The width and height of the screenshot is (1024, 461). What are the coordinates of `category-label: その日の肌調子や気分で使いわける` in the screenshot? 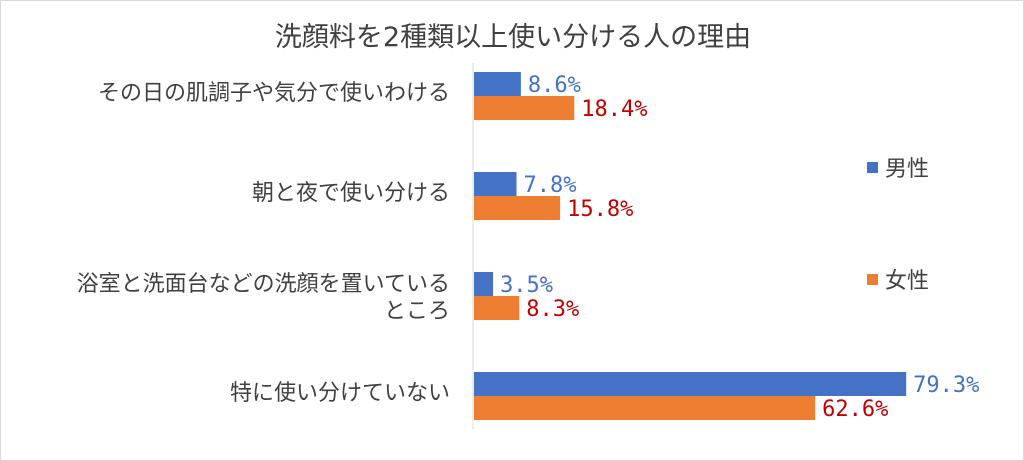 It's located at (274, 93).